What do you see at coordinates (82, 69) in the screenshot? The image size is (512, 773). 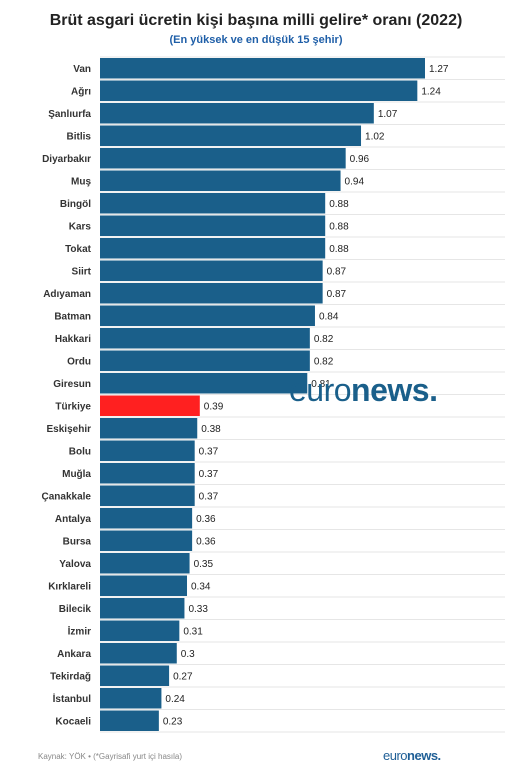 I see `category-label: Van` at bounding box center [82, 69].